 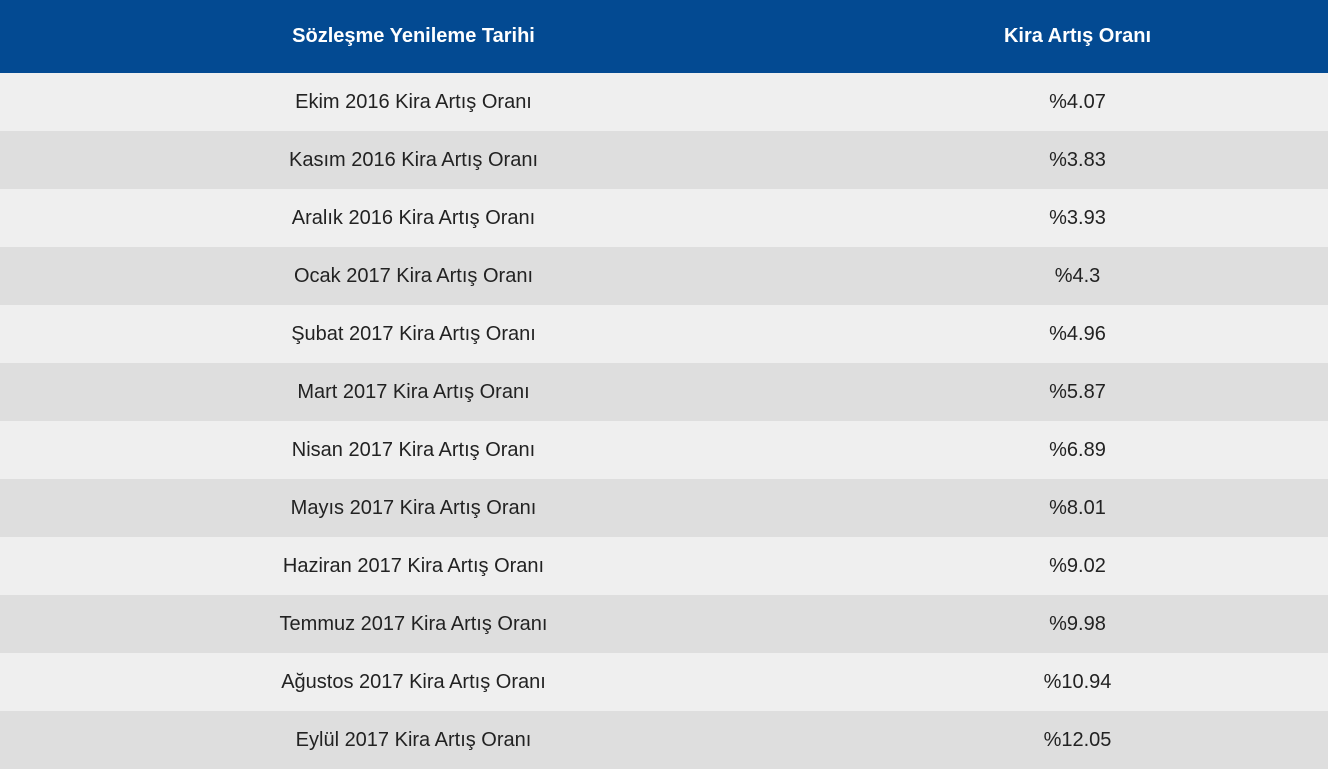 I want to click on renewal-date-cell: Ocak 2017 Kira Artış Oranı, so click(x=413, y=276).